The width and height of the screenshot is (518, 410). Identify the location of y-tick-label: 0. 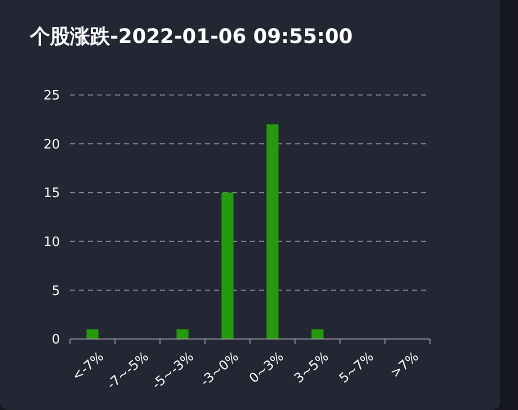
(56, 340).